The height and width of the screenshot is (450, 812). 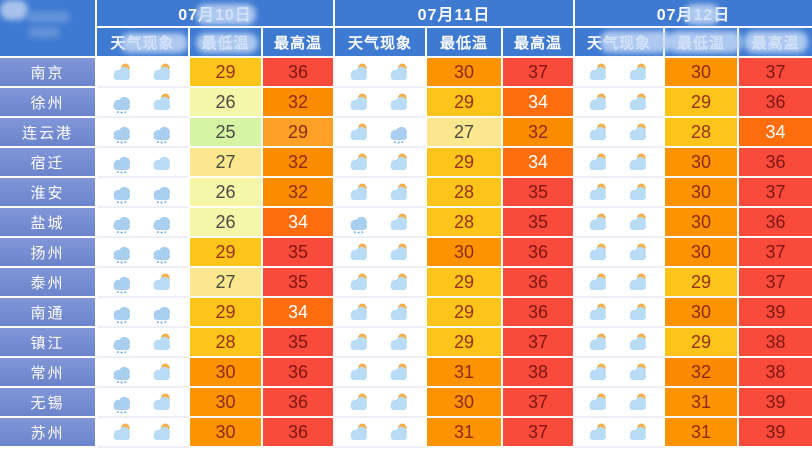 What do you see at coordinates (163, 162) in the screenshot?
I see `cloudy-icon` at bounding box center [163, 162].